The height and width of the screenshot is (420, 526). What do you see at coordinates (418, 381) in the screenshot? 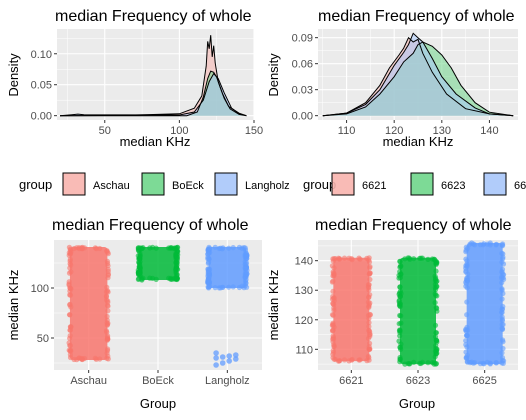
I see `x-tick-label: 6623` at bounding box center [418, 381].